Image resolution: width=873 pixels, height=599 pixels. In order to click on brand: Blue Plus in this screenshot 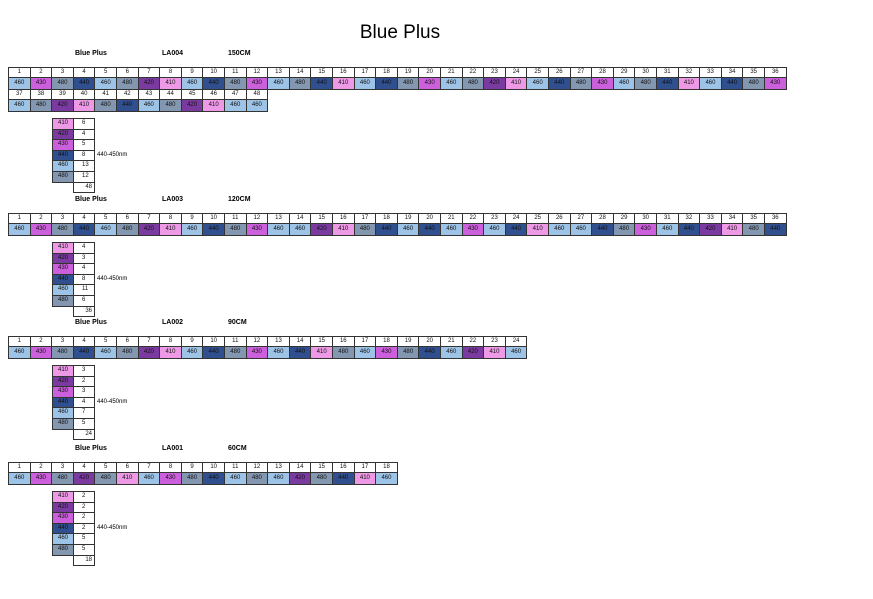, I will do `click(91, 448)`.